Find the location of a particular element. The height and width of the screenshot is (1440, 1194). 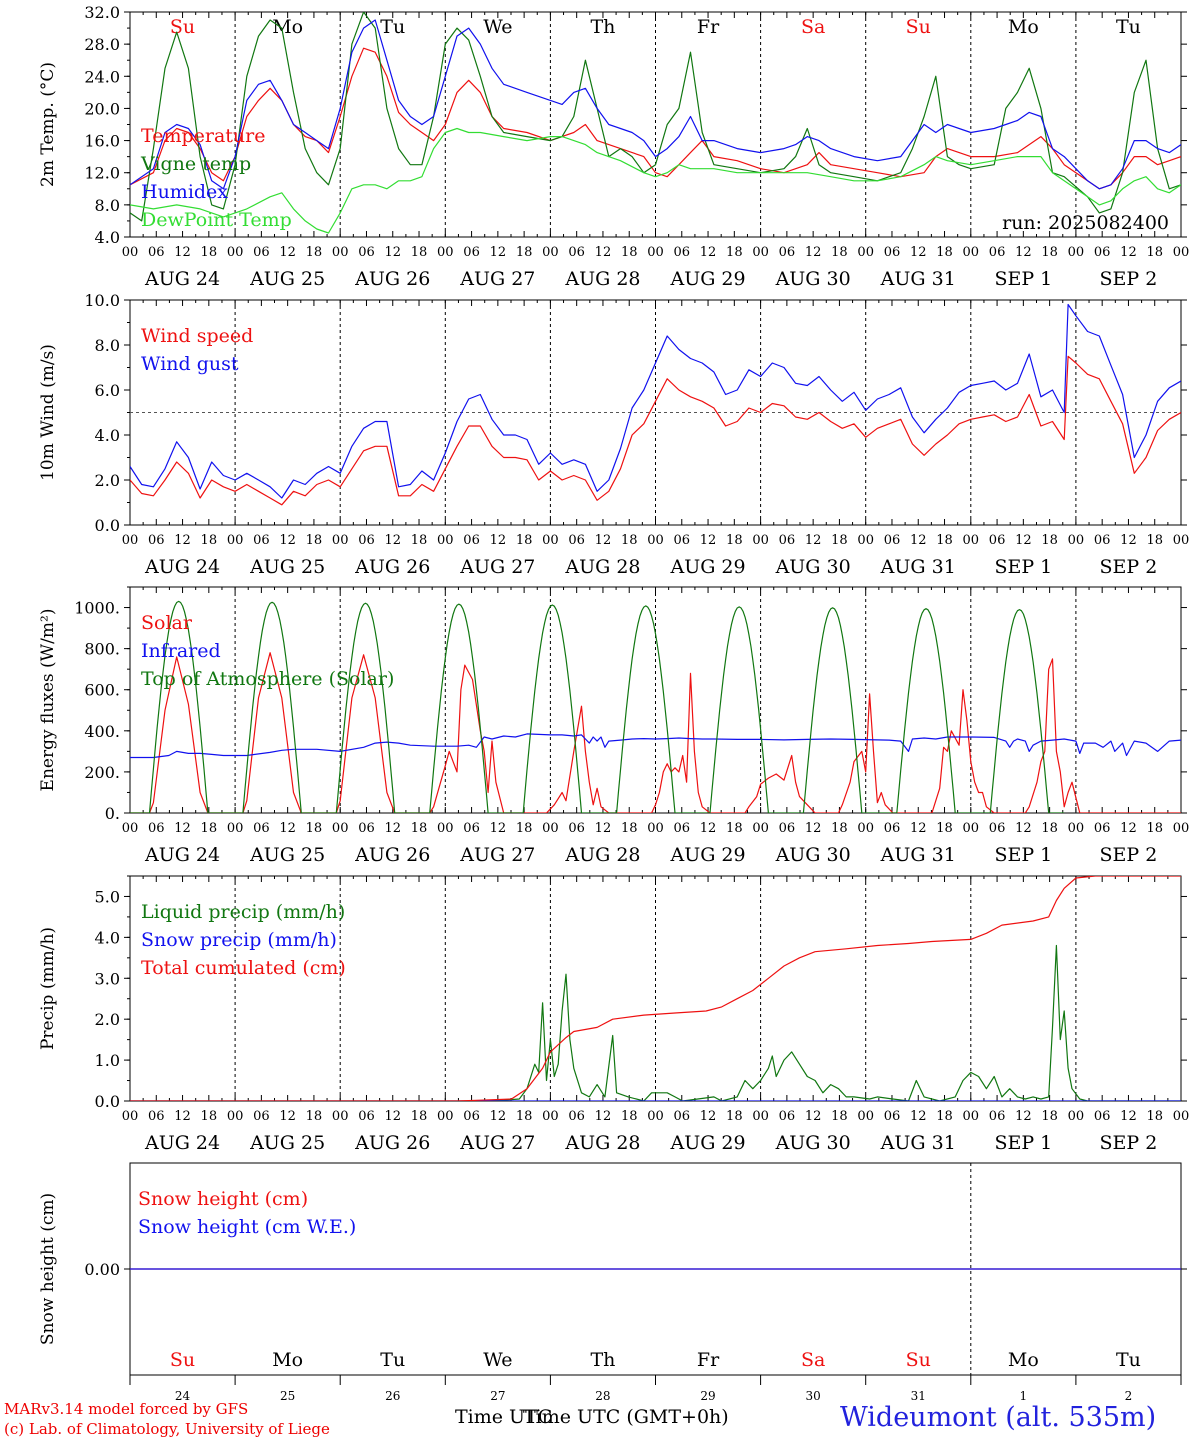

legend-entry: Top of Atmosphere (Solar) is located at coordinates (267, 679).